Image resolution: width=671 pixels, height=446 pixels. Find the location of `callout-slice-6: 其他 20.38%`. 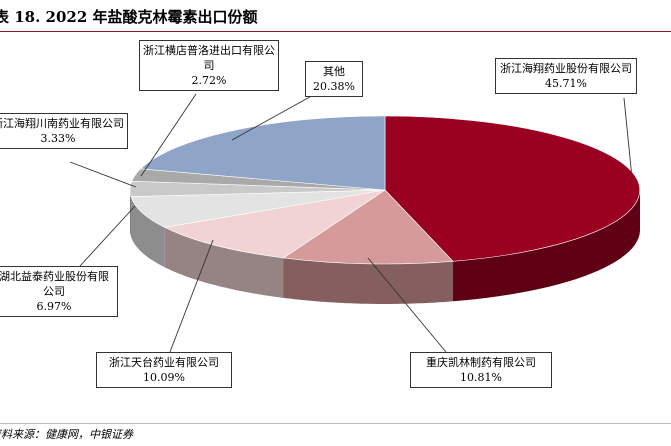

callout-slice-6: 其他 20.38% is located at coordinates (334, 79).